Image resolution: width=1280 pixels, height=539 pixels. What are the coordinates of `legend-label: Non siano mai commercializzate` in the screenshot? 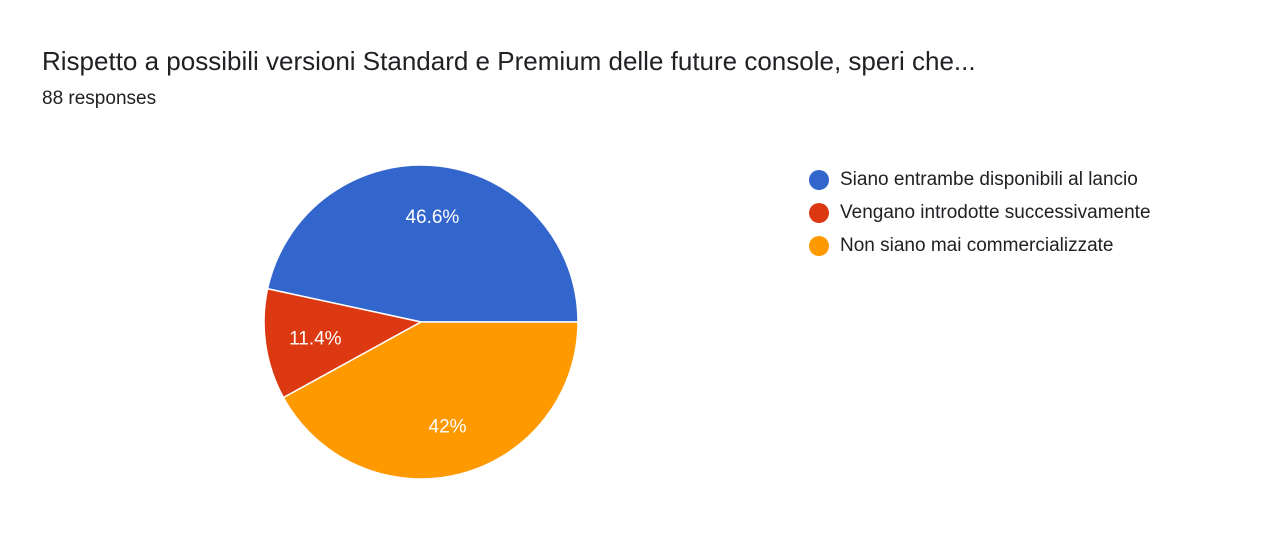 It's located at (977, 245).